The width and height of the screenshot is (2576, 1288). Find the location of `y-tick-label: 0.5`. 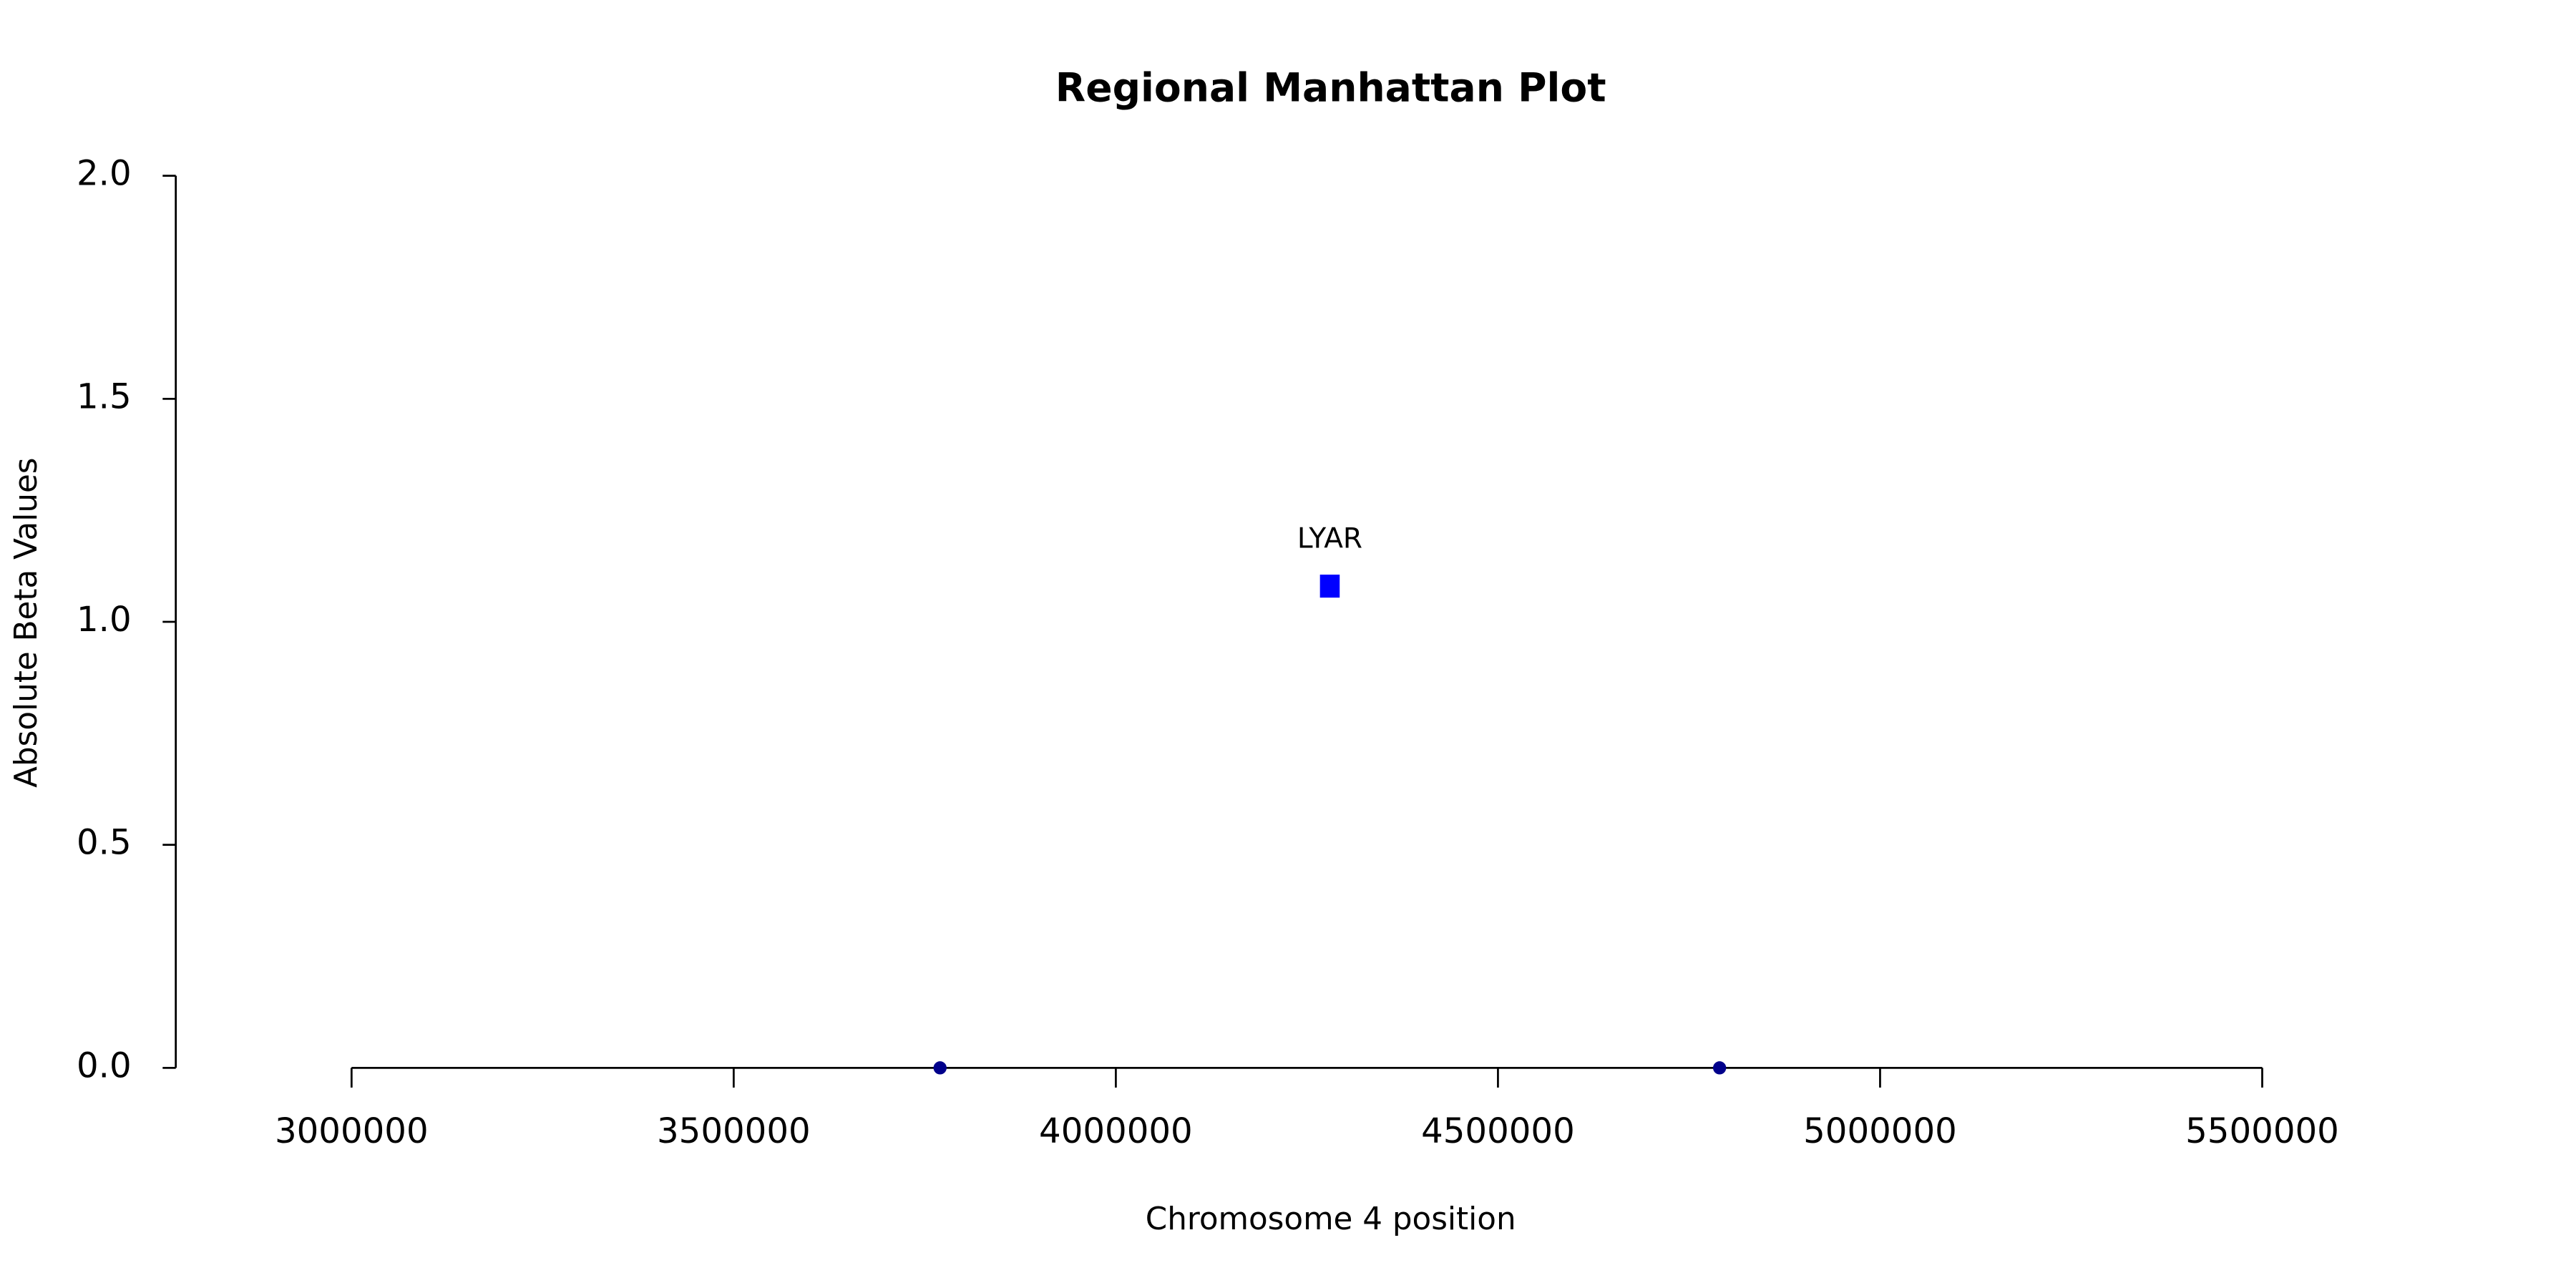

y-tick-label: 0.5 is located at coordinates (104, 843).